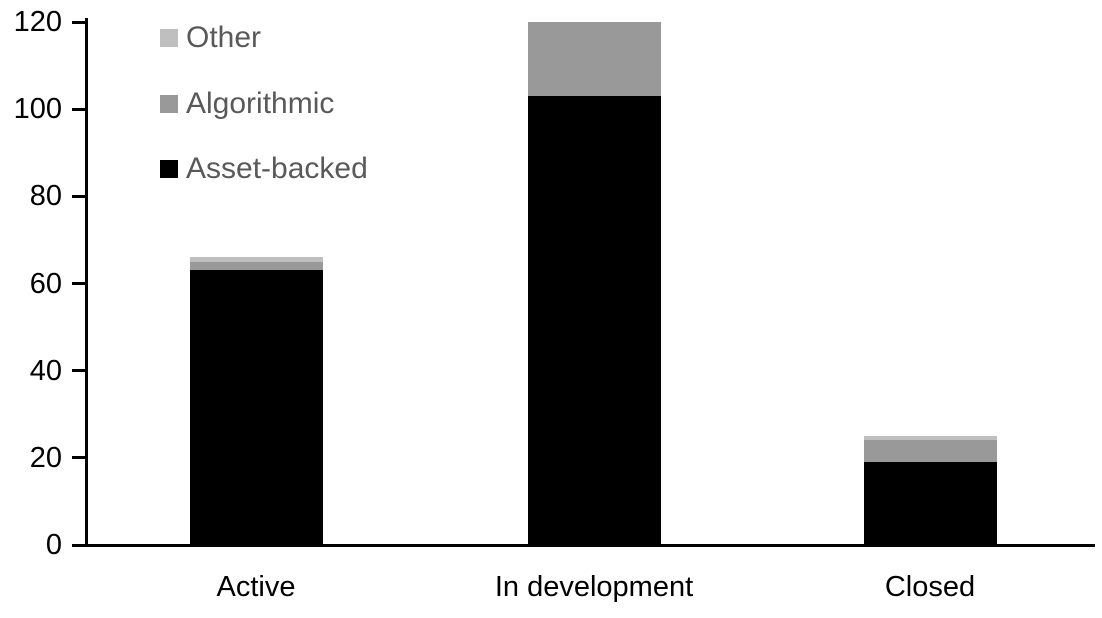 The height and width of the screenshot is (618, 1102). I want to click on legend-item-other: Other, so click(210, 38).